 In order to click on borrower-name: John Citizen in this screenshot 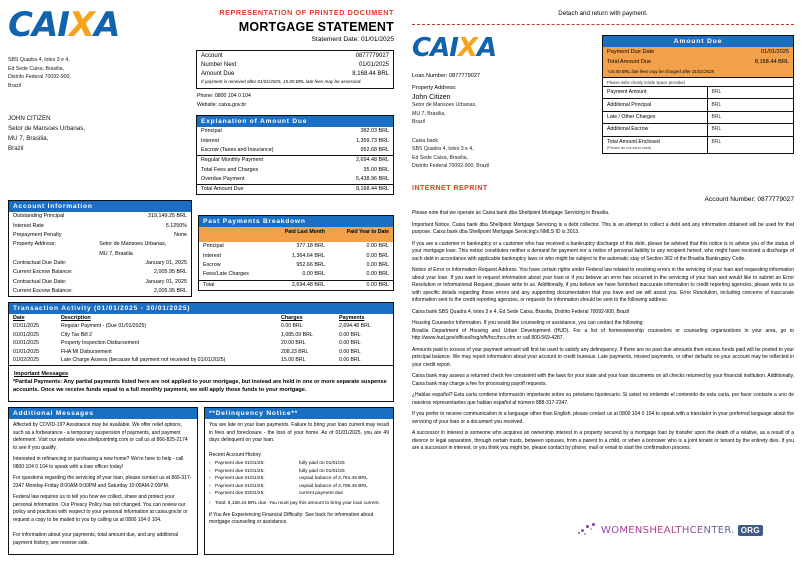, I will do `click(431, 97)`.